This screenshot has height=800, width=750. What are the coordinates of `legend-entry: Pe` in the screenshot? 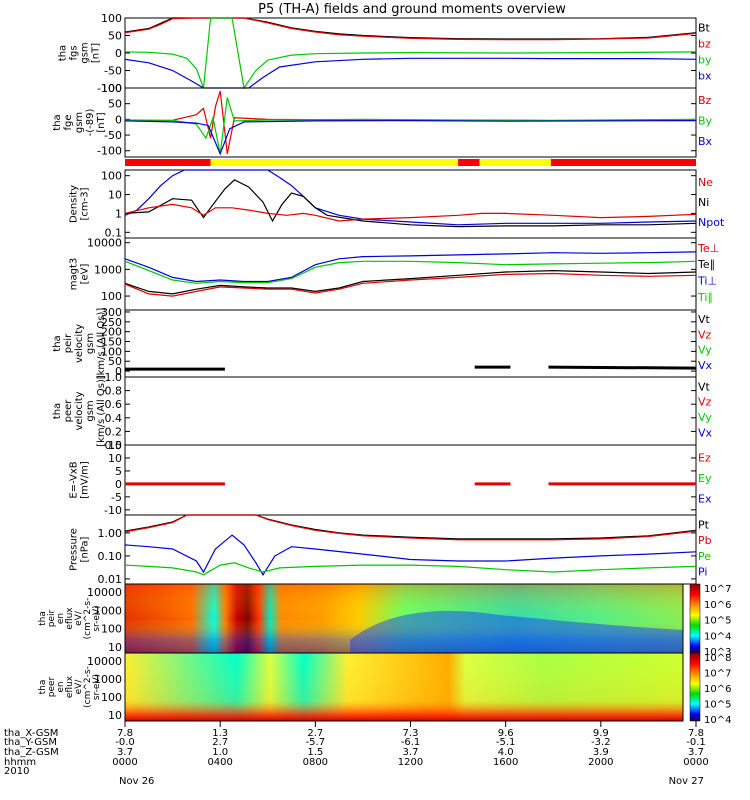 It's located at (704, 556).